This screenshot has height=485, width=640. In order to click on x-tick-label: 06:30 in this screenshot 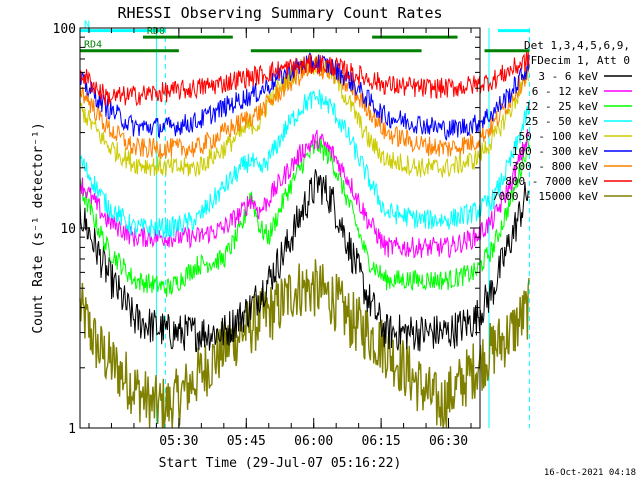, I will do `click(448, 441)`.